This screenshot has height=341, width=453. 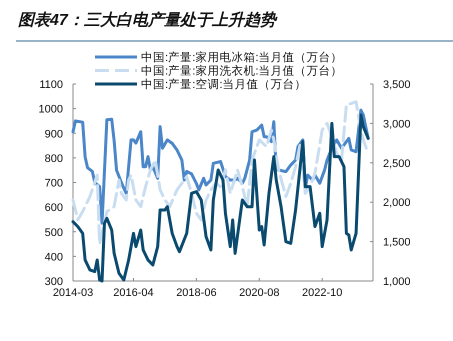 I want to click on x-tick-label: 2016-04, so click(x=133, y=293).